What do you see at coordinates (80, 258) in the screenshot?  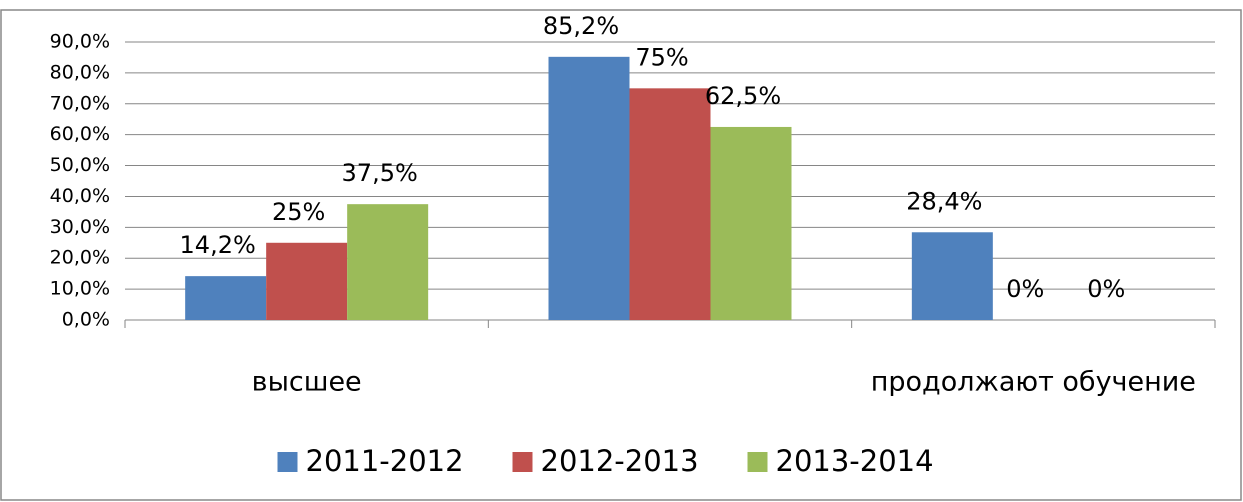 I see `y-tick-label: 20,0%` at bounding box center [80, 258].